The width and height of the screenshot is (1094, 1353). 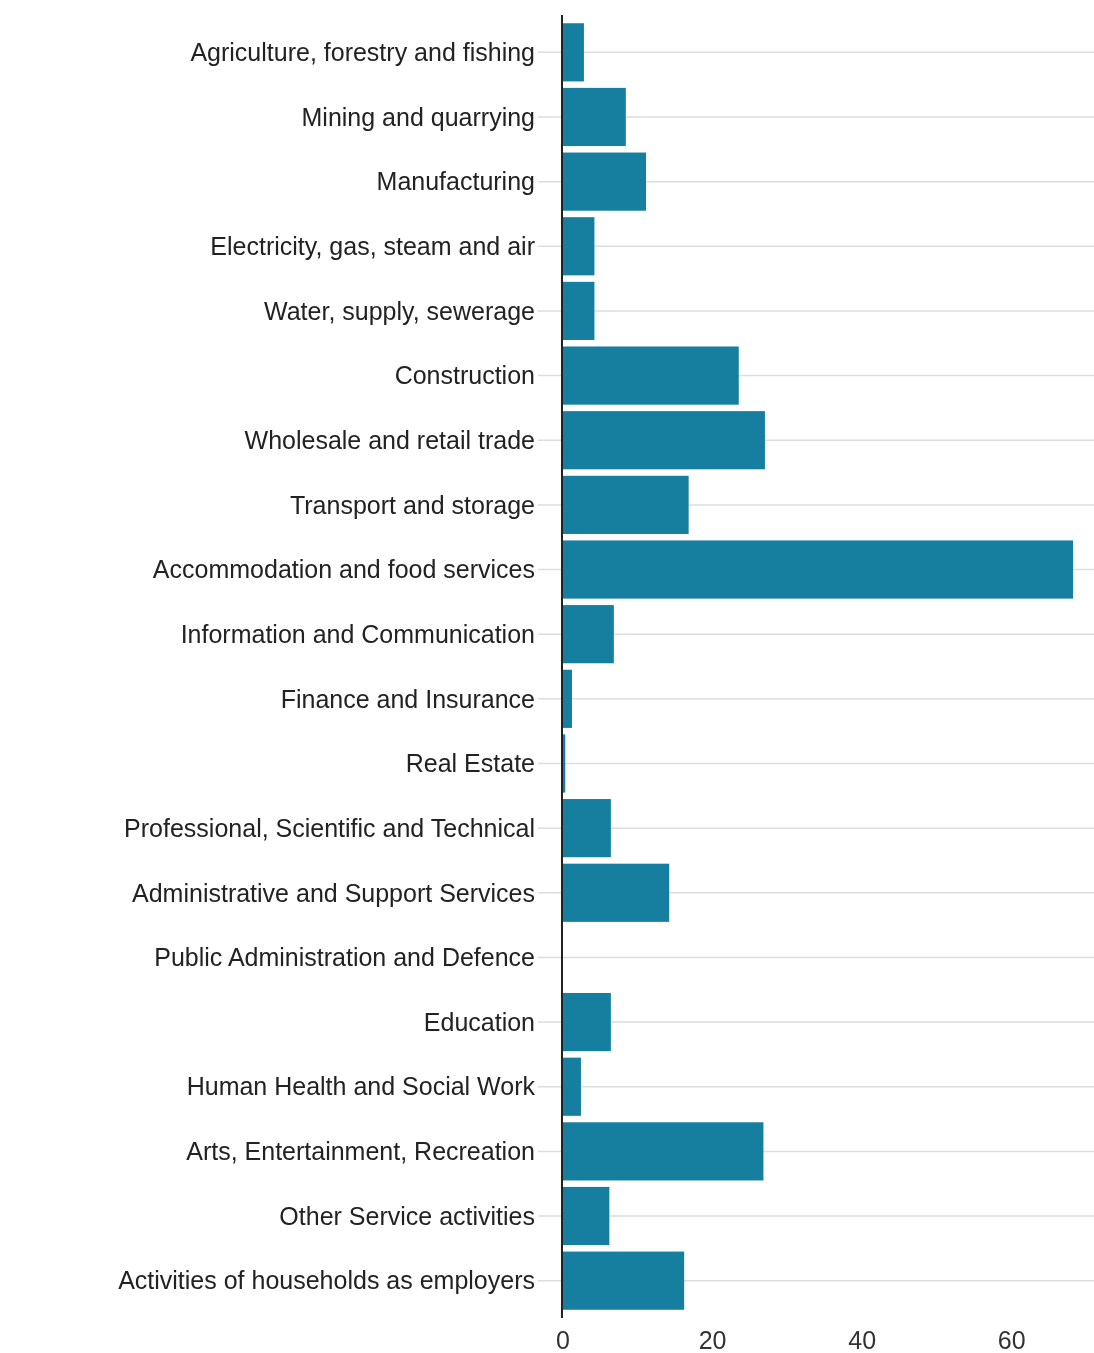 I want to click on x-tick-label: 20, so click(x=712, y=1339).